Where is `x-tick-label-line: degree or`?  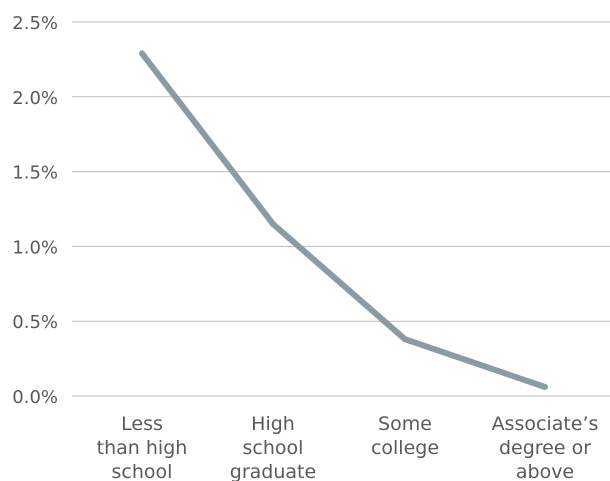
x-tick-label-line: degree or is located at coordinates (545, 448).